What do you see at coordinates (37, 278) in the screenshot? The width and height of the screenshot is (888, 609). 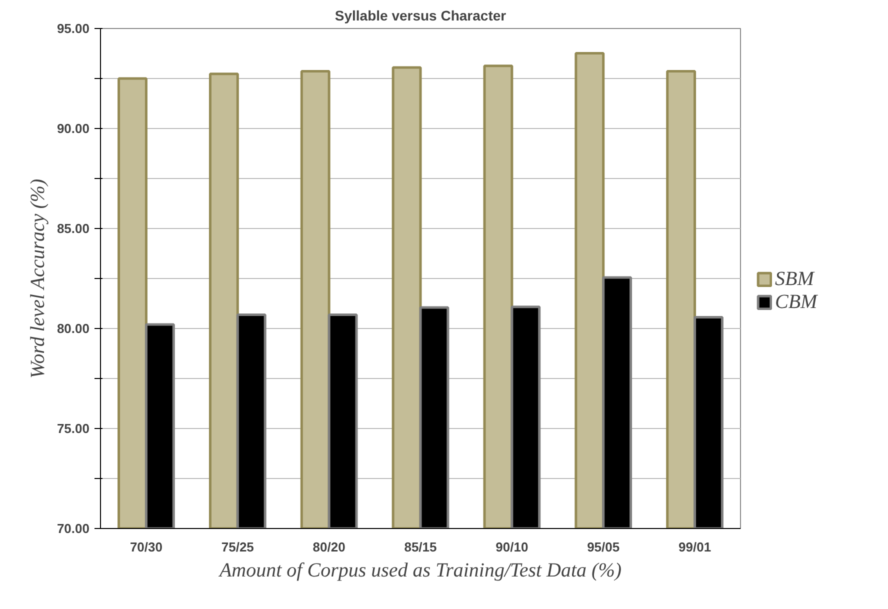 I see `y-axis-title: Word level Accuracy (%)` at bounding box center [37, 278].